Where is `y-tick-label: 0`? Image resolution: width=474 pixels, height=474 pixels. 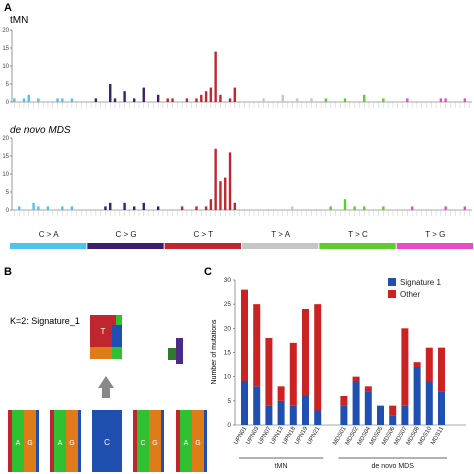
y-tick-label: 0 is located at coordinates (8, 211).